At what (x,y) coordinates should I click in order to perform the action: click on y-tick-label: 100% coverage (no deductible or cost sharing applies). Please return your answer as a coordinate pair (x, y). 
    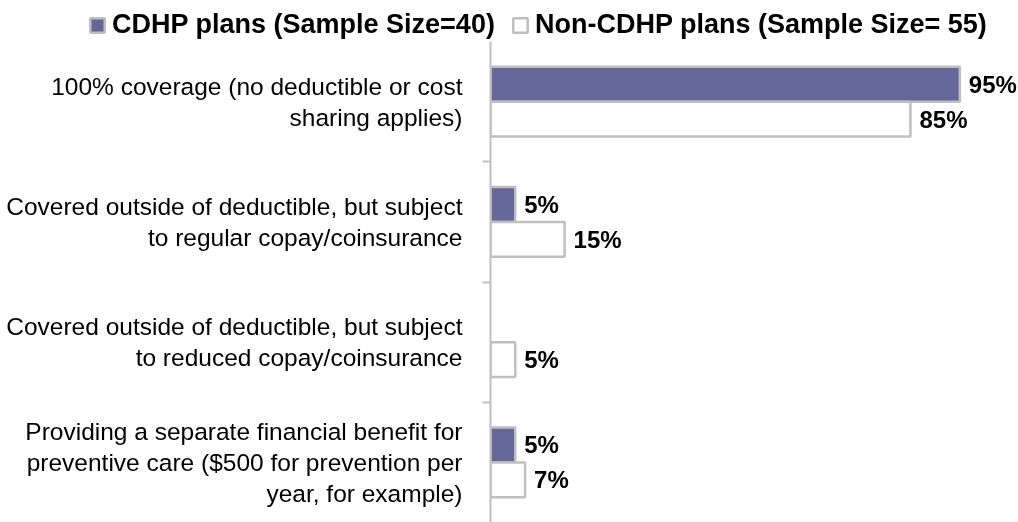
    Looking at the image, I should click on (257, 101).